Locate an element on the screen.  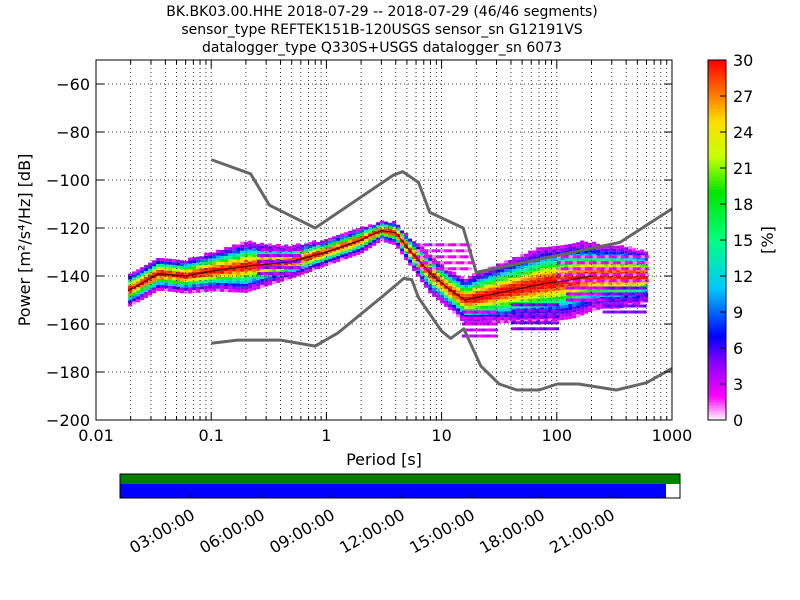
colorbar-tick-label: 27 is located at coordinates (743, 96).